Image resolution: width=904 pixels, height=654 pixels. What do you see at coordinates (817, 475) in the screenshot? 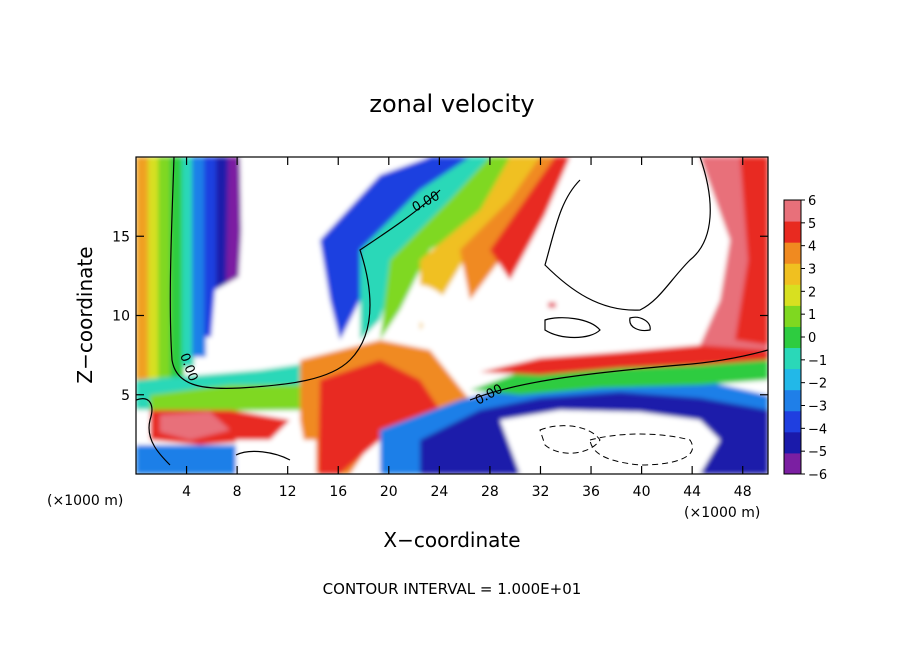
I see `colorbar-tick-label: −6` at bounding box center [817, 475].